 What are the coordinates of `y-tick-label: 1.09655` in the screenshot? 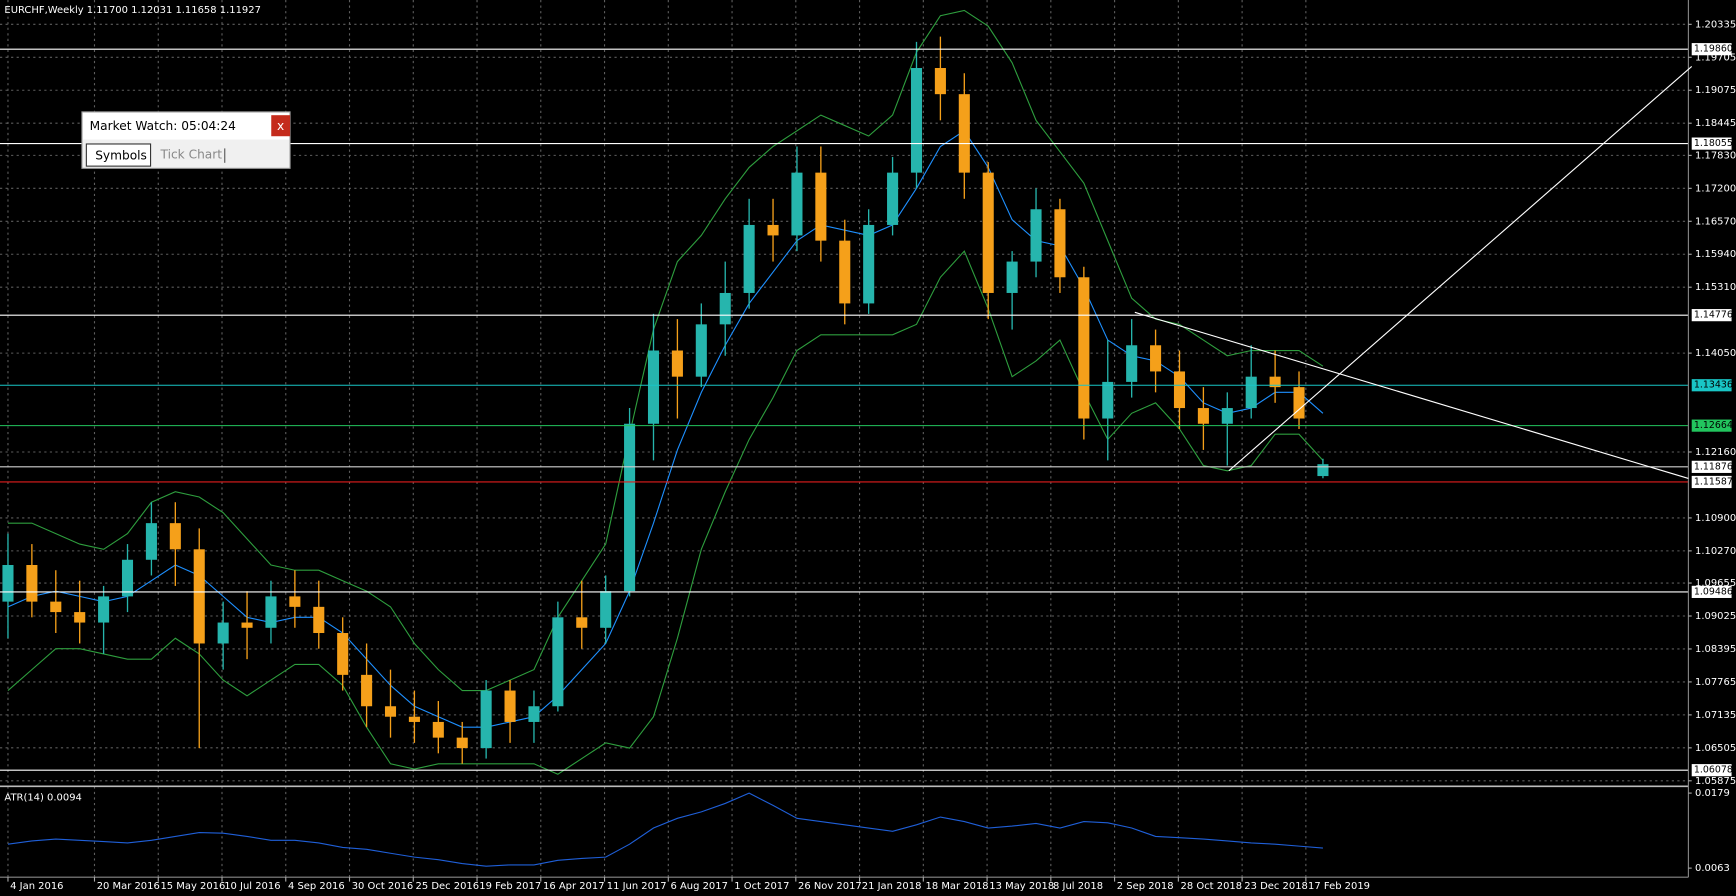 It's located at (1715, 583).